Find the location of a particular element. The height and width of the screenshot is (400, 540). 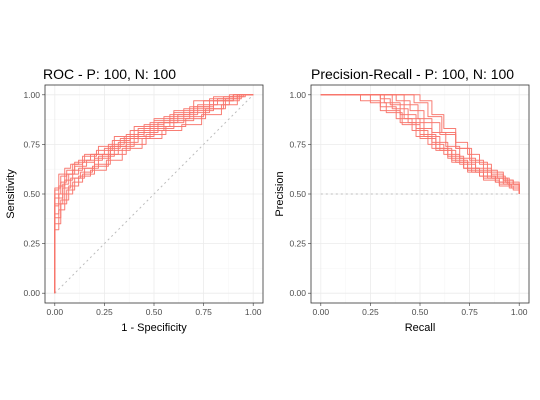

y-axis-label: Sensitivity is located at coordinates (11, 194).